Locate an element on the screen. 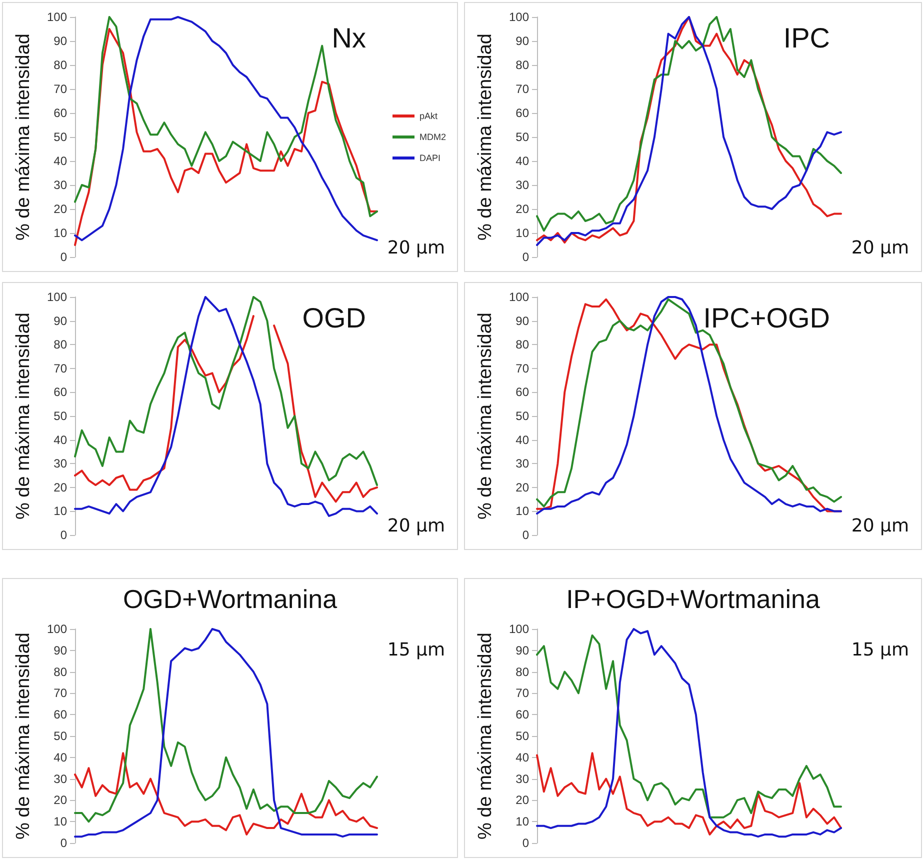 The height and width of the screenshot is (860, 924). chart-title: OGD is located at coordinates (334, 318).